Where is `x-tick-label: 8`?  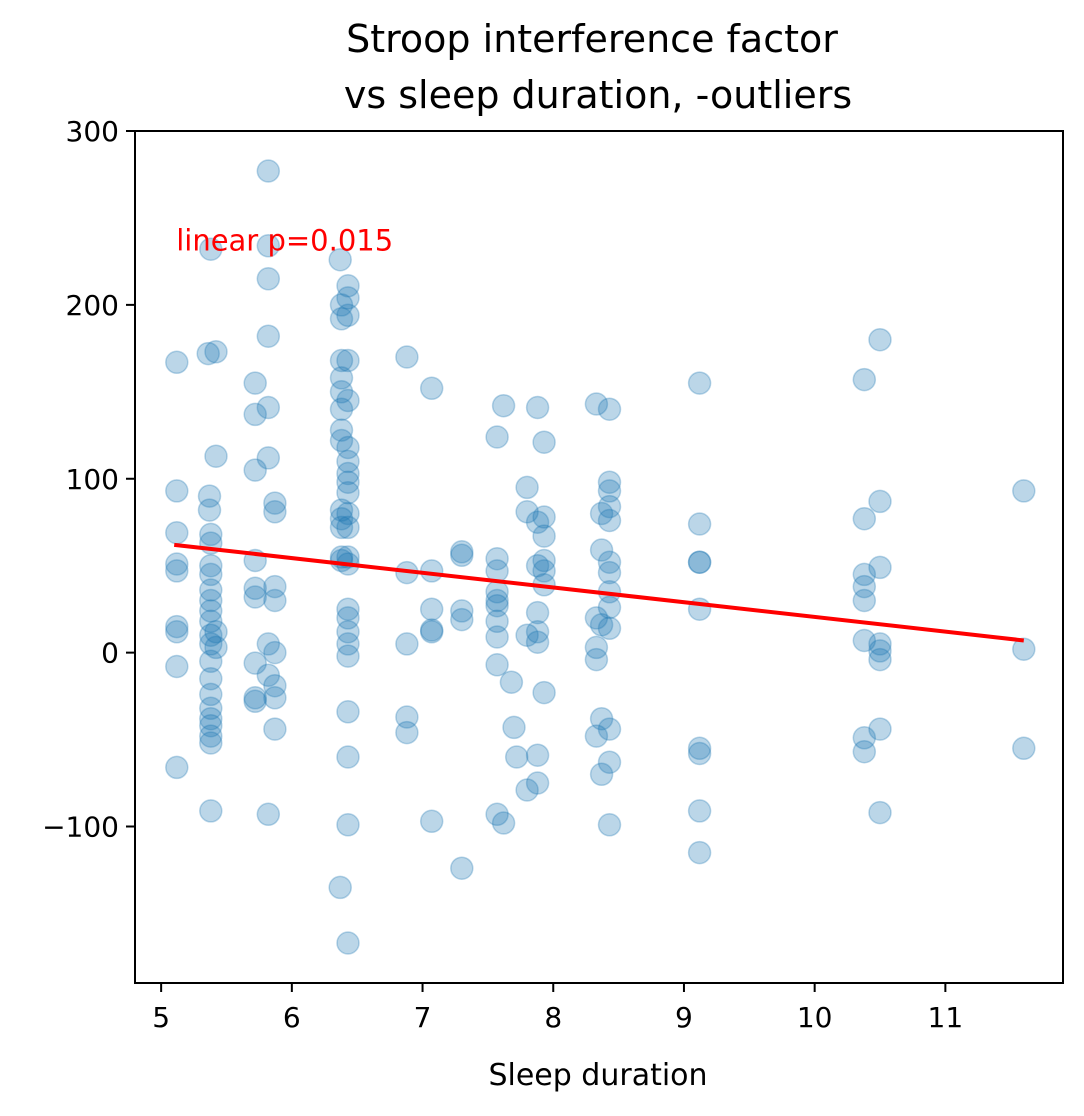 x-tick-label: 8 is located at coordinates (553, 1017).